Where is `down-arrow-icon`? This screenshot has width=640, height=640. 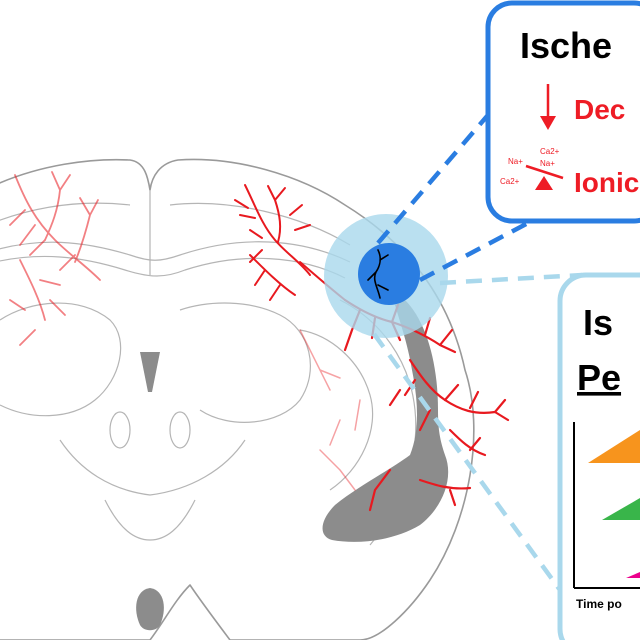 down-arrow-icon is located at coordinates (548, 107).